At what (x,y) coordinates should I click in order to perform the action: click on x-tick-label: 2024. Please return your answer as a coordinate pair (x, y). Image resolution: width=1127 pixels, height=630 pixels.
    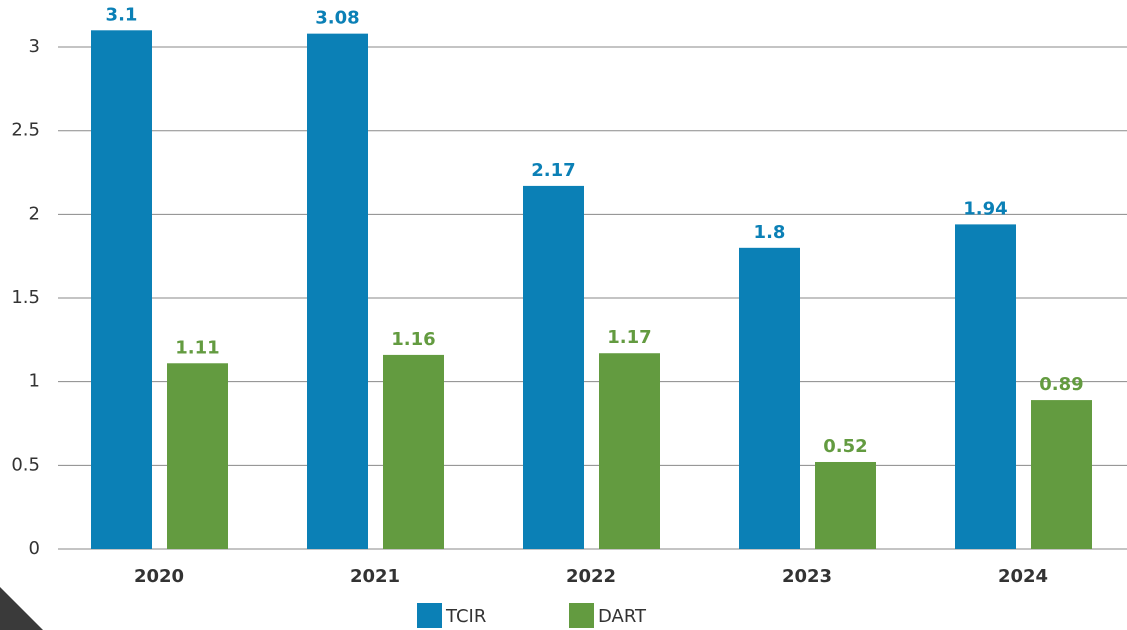
    Looking at the image, I should click on (1023, 576).